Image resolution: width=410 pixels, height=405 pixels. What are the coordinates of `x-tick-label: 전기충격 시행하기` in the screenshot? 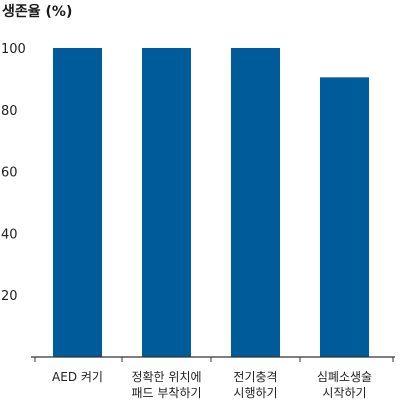 It's located at (255, 385).